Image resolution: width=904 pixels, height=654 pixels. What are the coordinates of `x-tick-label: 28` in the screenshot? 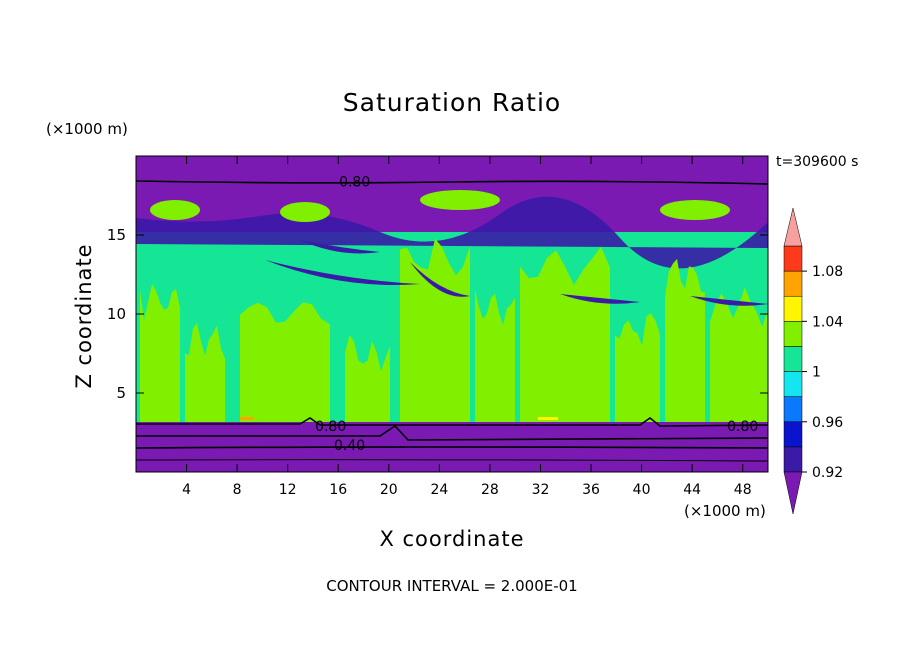 It's located at (490, 490).